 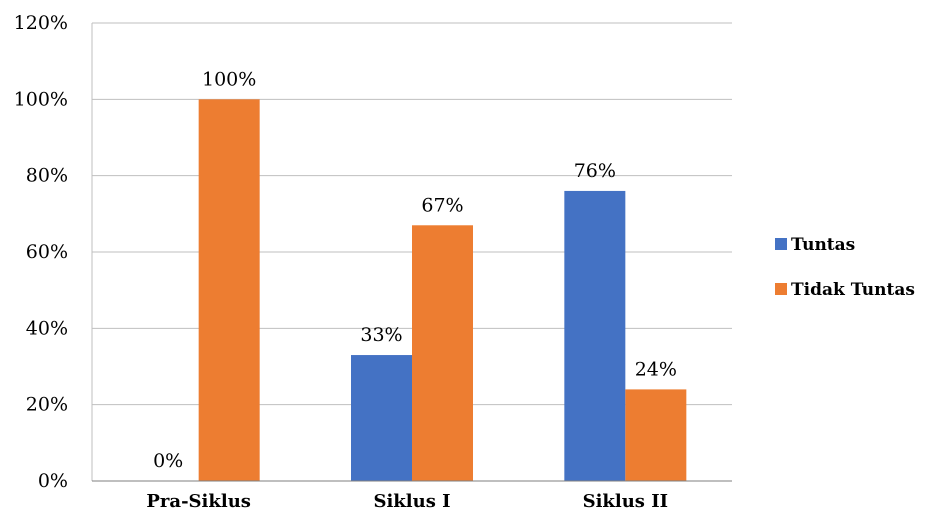 I want to click on x-tick-label: Pra-Siklus, so click(x=198, y=501).